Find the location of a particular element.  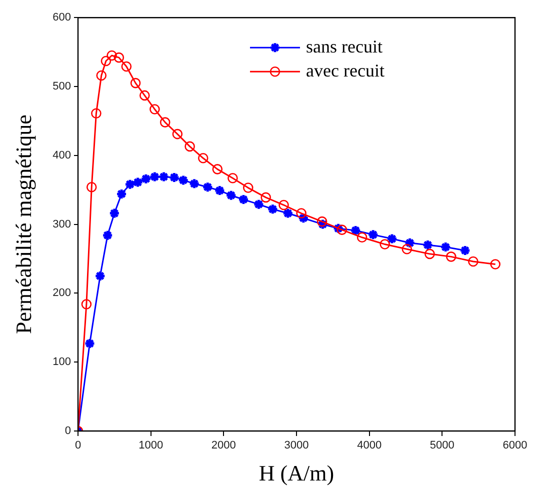

y-tick-label: 200 is located at coordinates (61, 293).